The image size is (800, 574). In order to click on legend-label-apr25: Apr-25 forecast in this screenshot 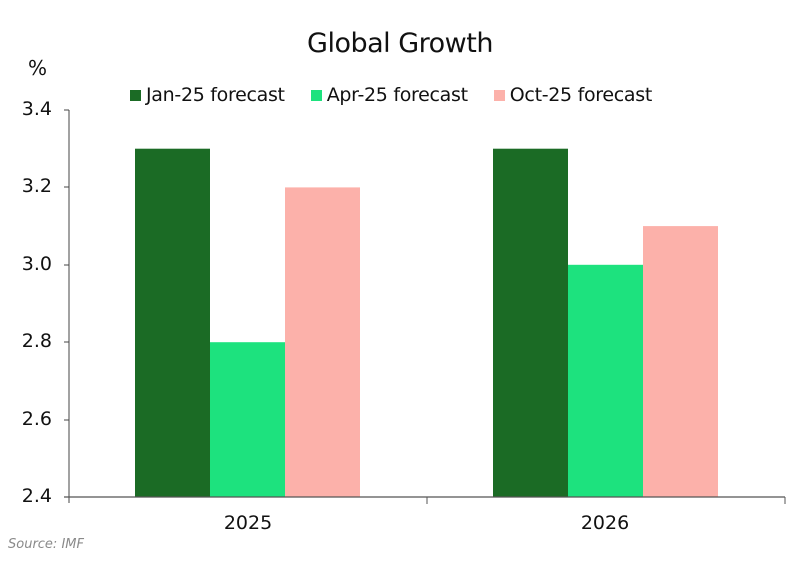, I will do `click(397, 95)`.